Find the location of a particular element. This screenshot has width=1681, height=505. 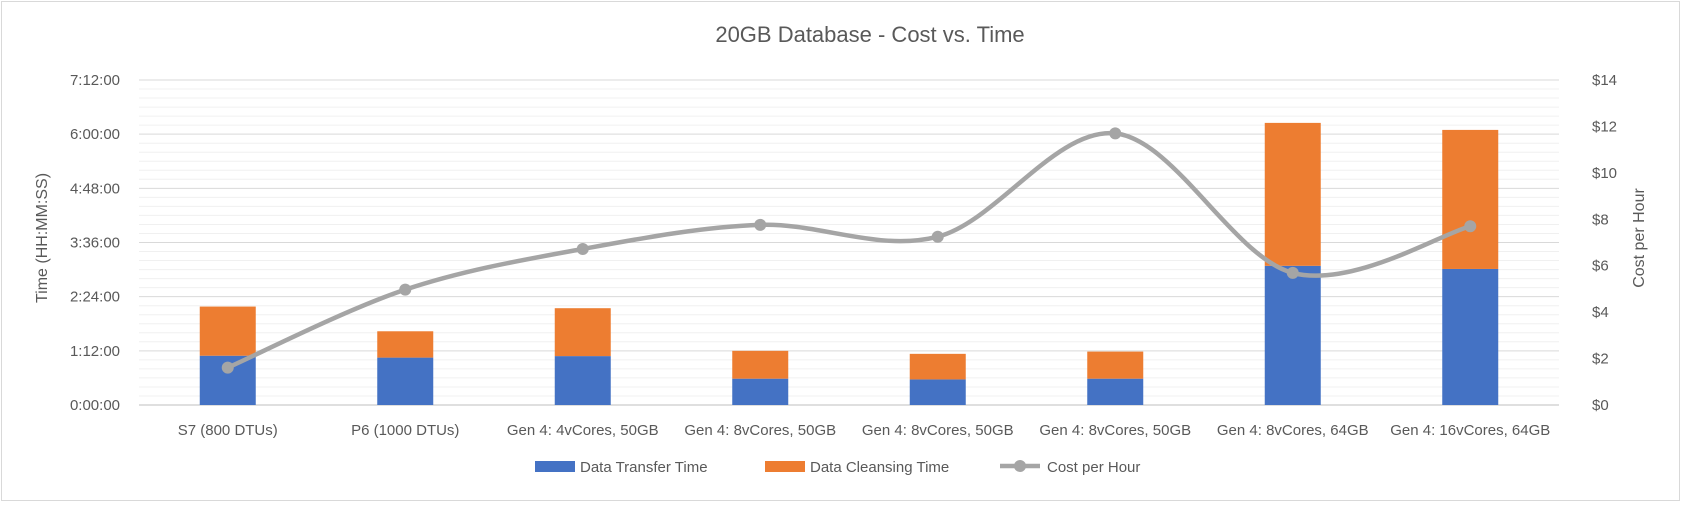

y2-tick-label: $6 is located at coordinates (1600, 266).